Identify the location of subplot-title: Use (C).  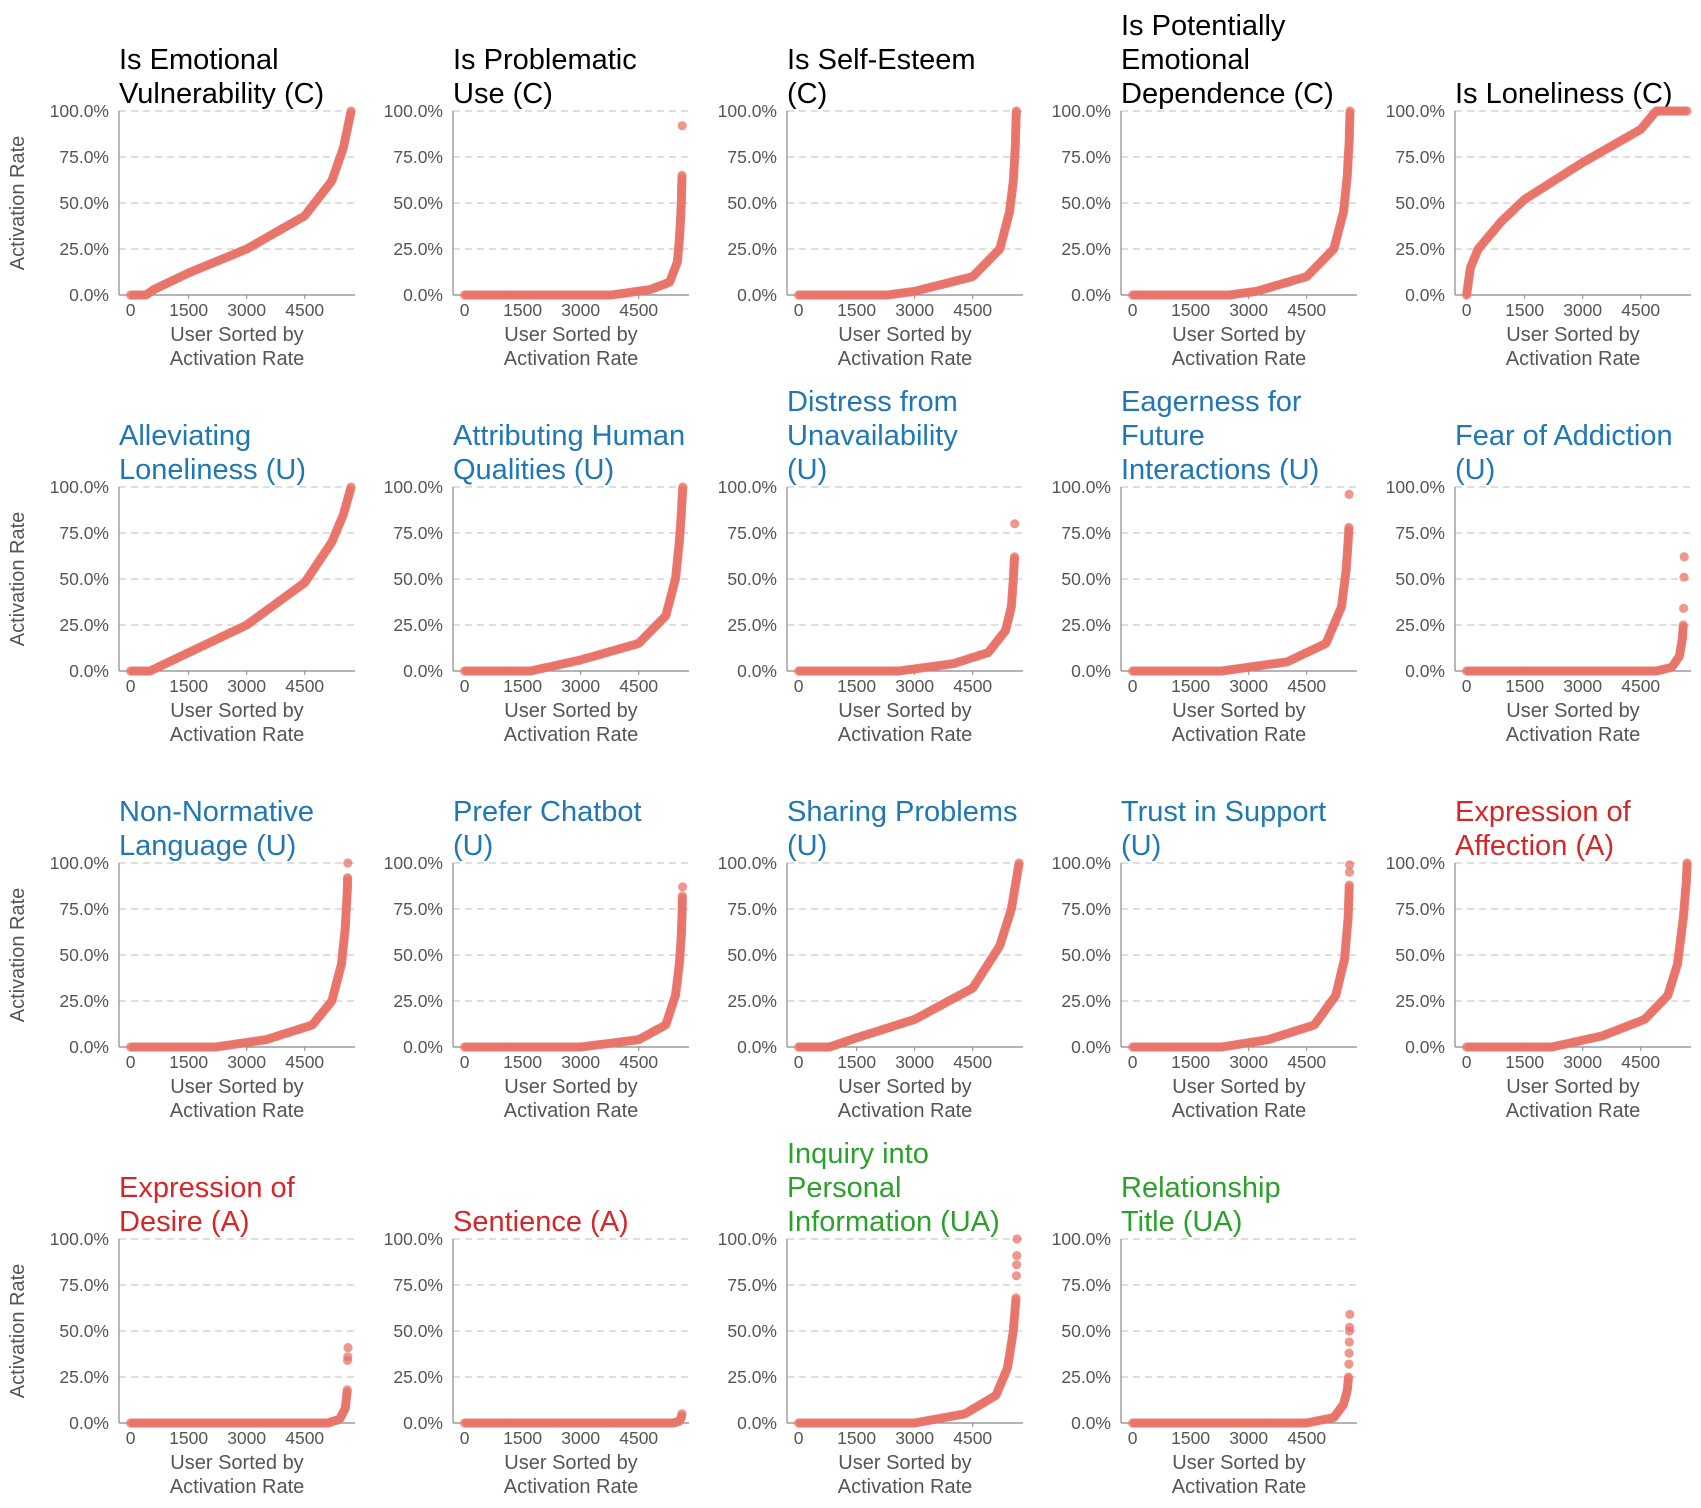
(503, 94).